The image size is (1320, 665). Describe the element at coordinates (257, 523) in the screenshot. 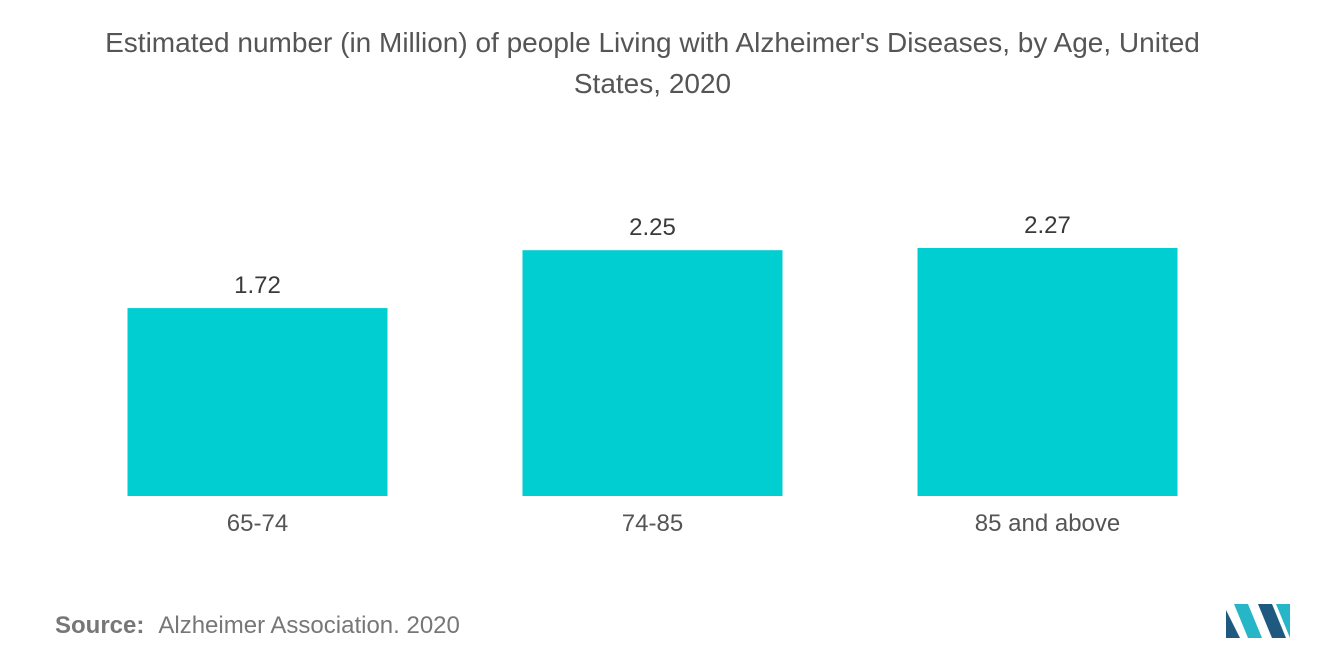

I see `x-tick-label-65-74: 65-74` at that location.